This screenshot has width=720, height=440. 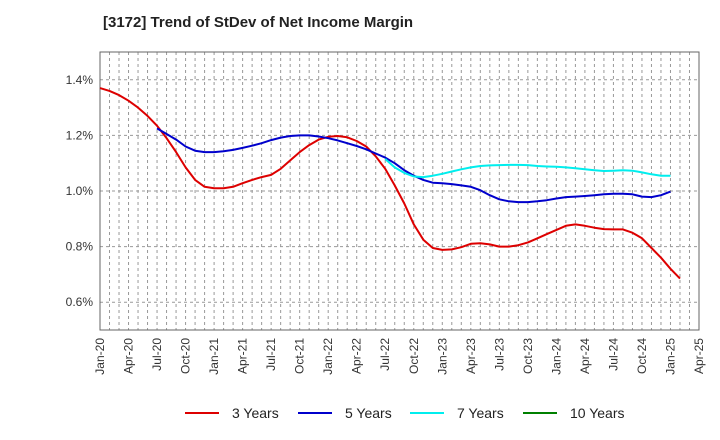 I want to click on legend-item-10-years: 10 Years, so click(x=574, y=413).